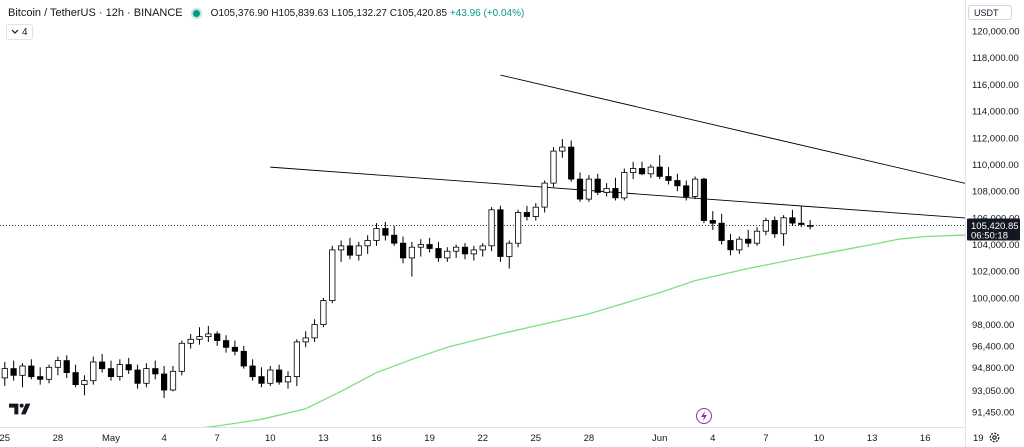  Describe the element at coordinates (95, 13) in the screenshot. I see `symbol-title: Bitcoin / TetherUS · 12h · BINANCE` at that location.